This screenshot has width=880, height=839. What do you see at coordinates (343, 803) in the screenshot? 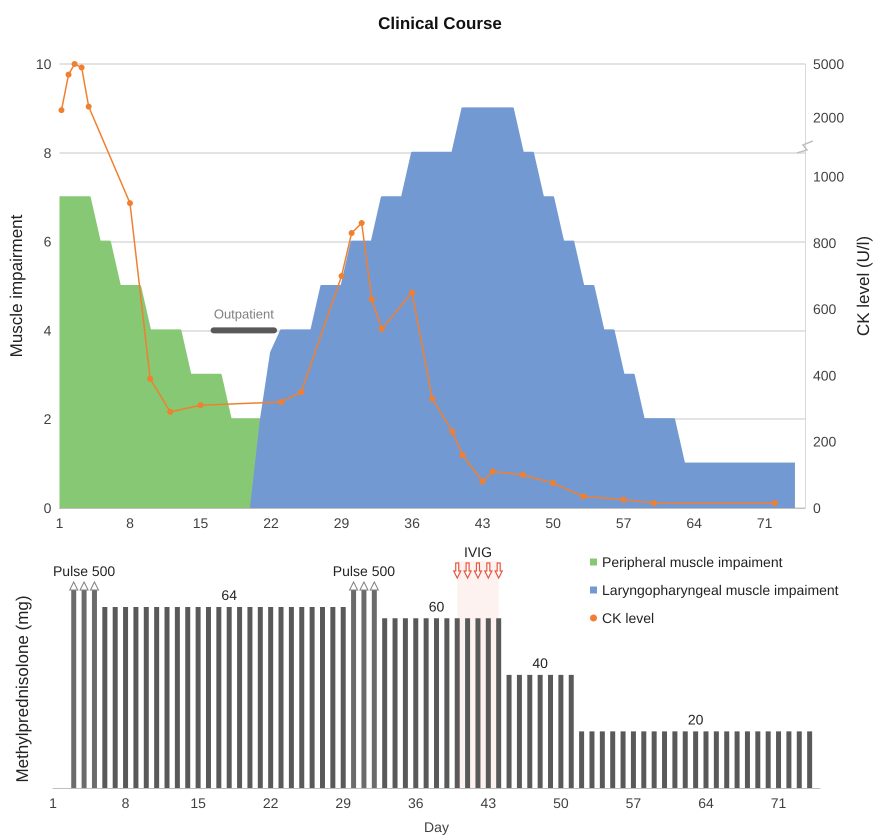
I see `x-tick-label: 29` at bounding box center [343, 803].